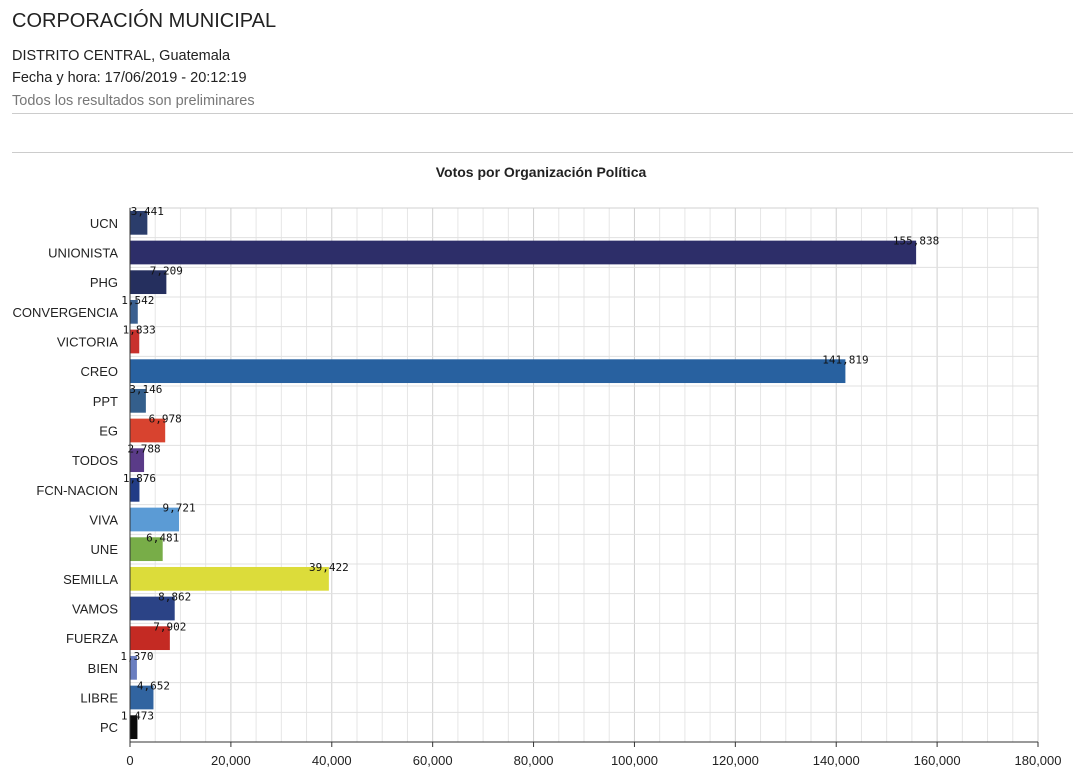  What do you see at coordinates (488, 371) in the screenshot?
I see `bar-creo` at bounding box center [488, 371].